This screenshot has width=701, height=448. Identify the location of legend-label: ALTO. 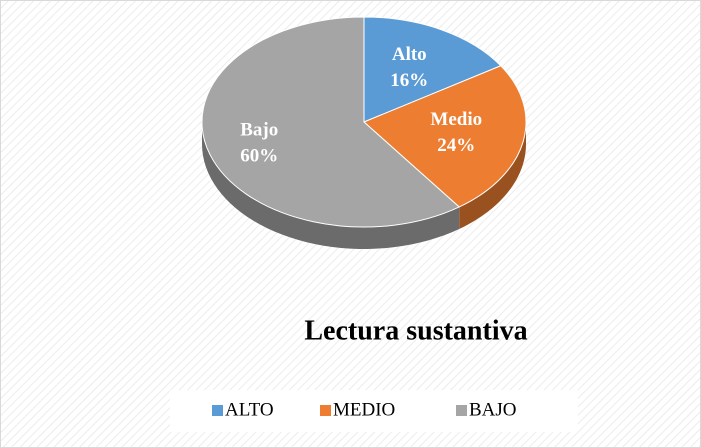
(249, 409).